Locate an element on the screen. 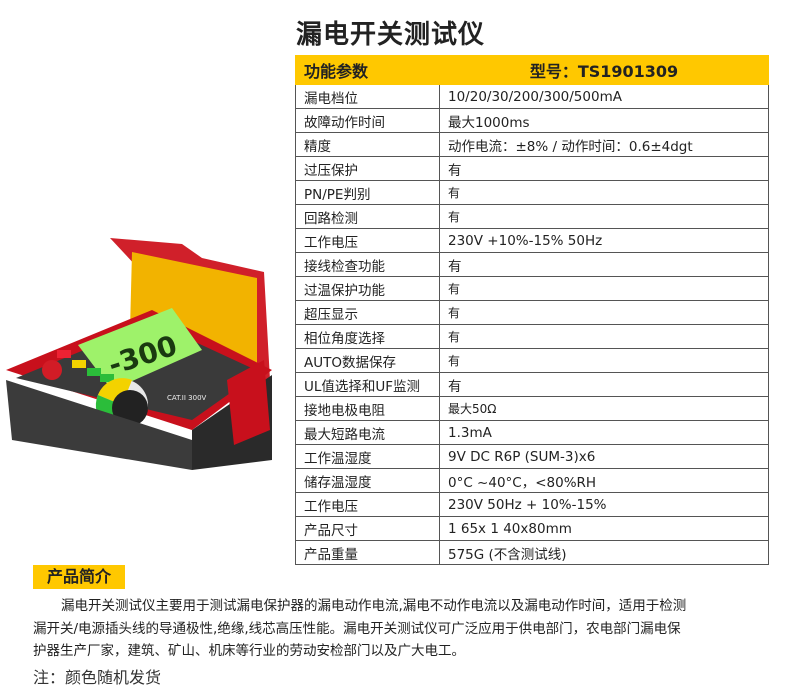 This screenshot has width=800, height=696. spec-row: 过温保护功能有 is located at coordinates (532, 288).